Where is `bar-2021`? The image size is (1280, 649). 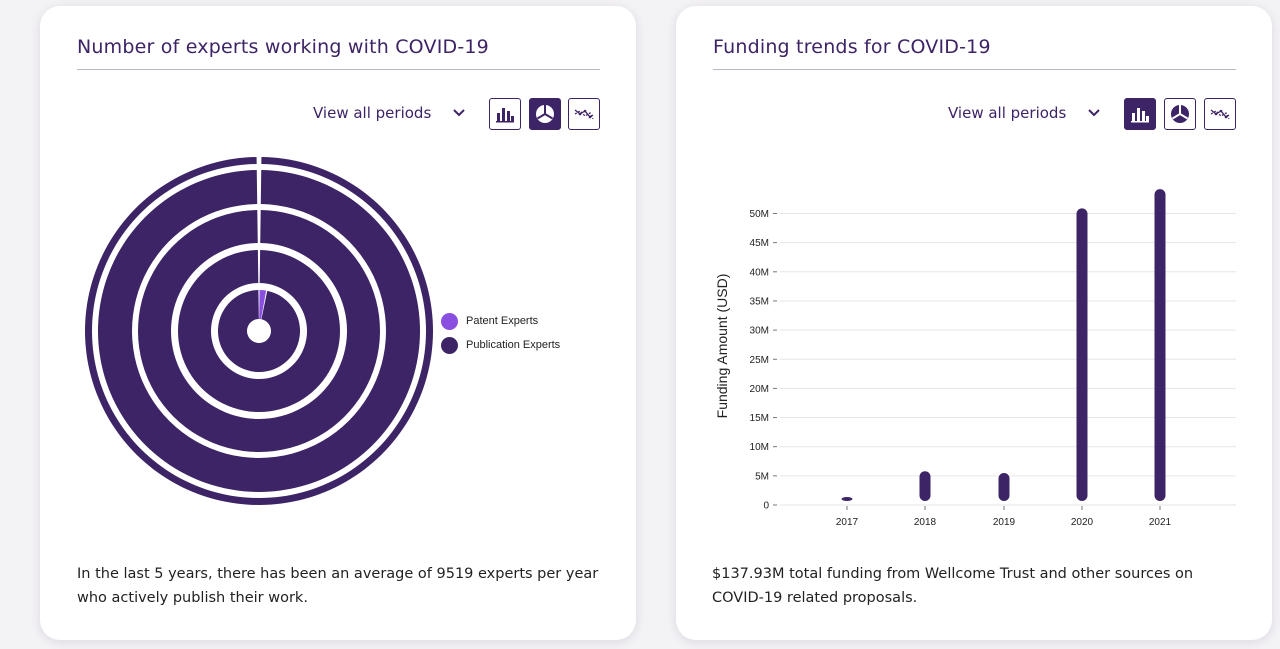
bar-2021 is located at coordinates (1160, 345).